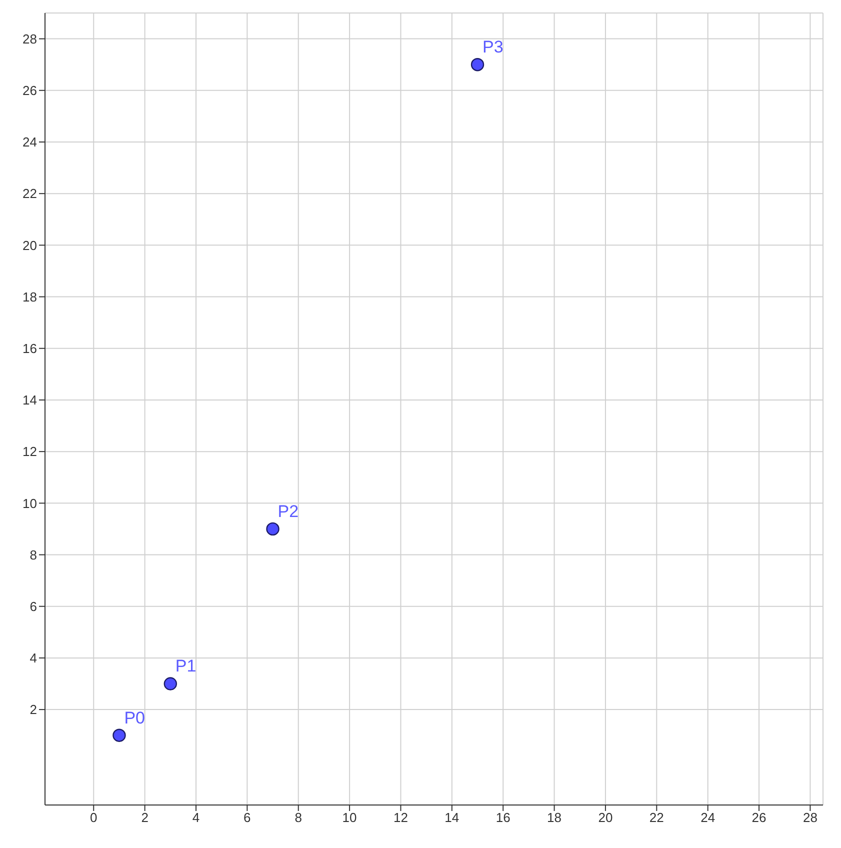 This screenshot has height=848, width=841. What do you see at coordinates (144, 818) in the screenshot?
I see `x-tick-label: 2` at bounding box center [144, 818].